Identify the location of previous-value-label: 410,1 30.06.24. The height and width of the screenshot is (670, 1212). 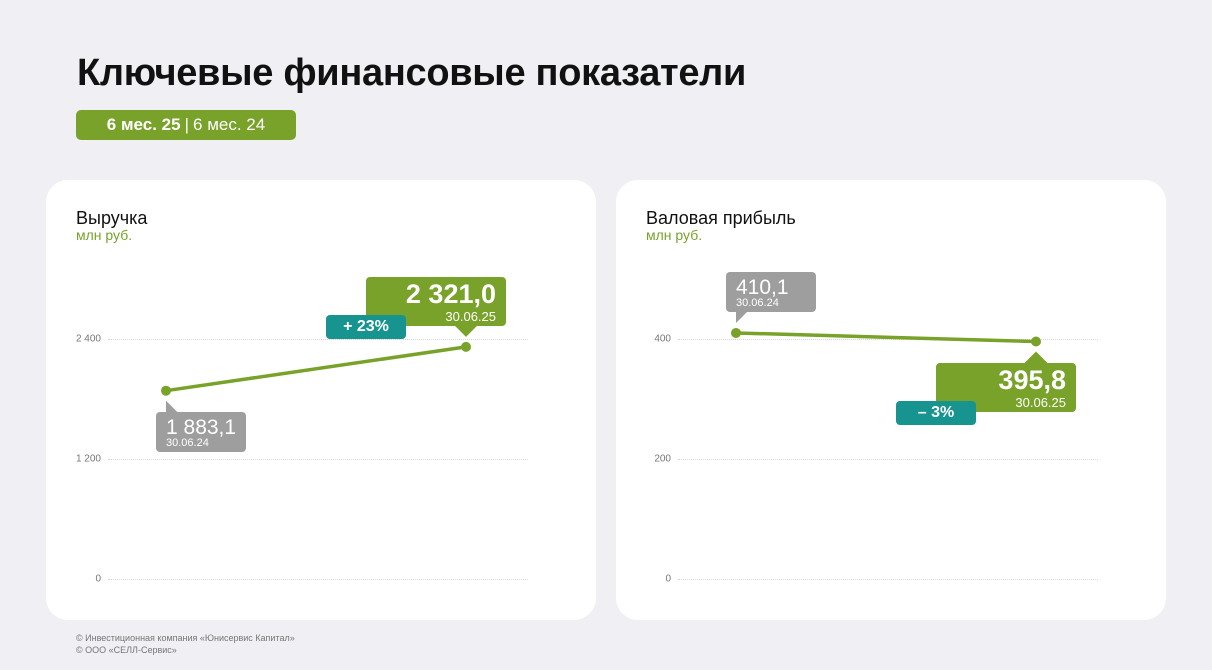
(771, 291).